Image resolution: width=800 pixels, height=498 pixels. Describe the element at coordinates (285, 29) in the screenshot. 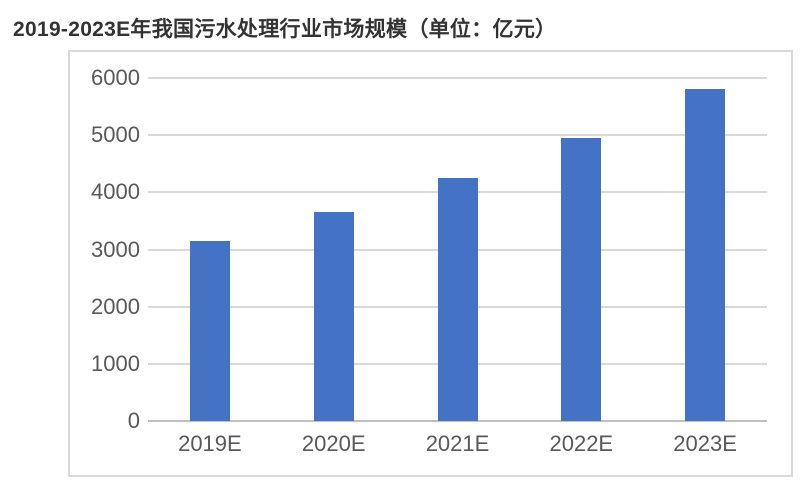

I see `chart-title: 2019-2023E年我国污水处理行业市场规模（单位：亿元）` at that location.